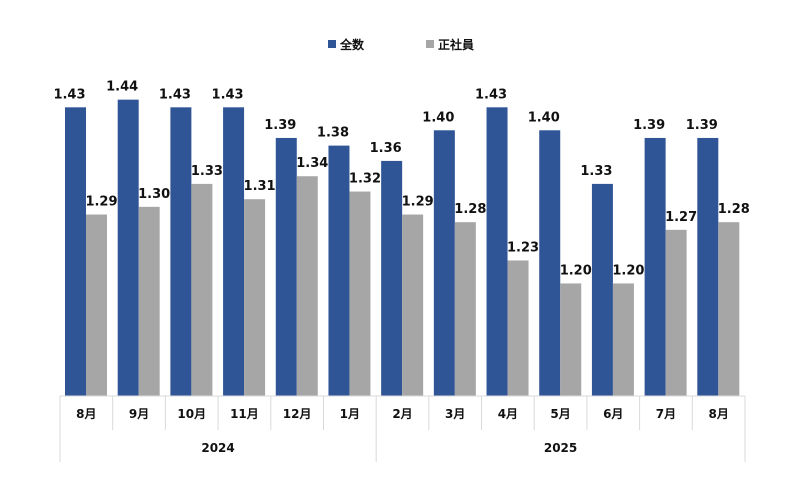 The height and width of the screenshot is (494, 800). Describe the element at coordinates (681, 217) in the screenshot. I see `data-label-regular: 1.27` at that location.